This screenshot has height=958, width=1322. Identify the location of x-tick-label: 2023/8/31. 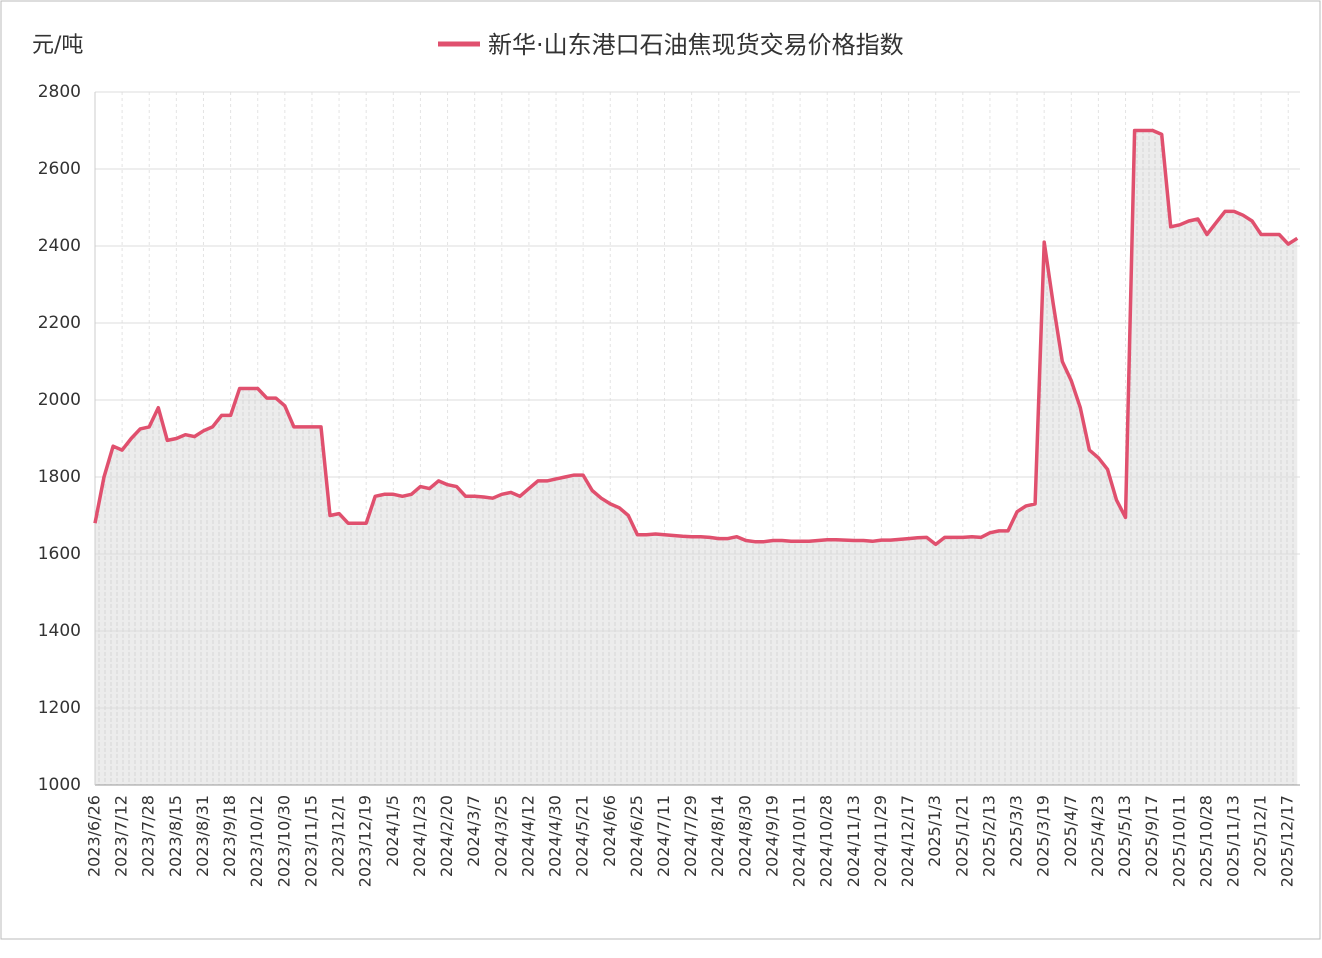
(202, 836).